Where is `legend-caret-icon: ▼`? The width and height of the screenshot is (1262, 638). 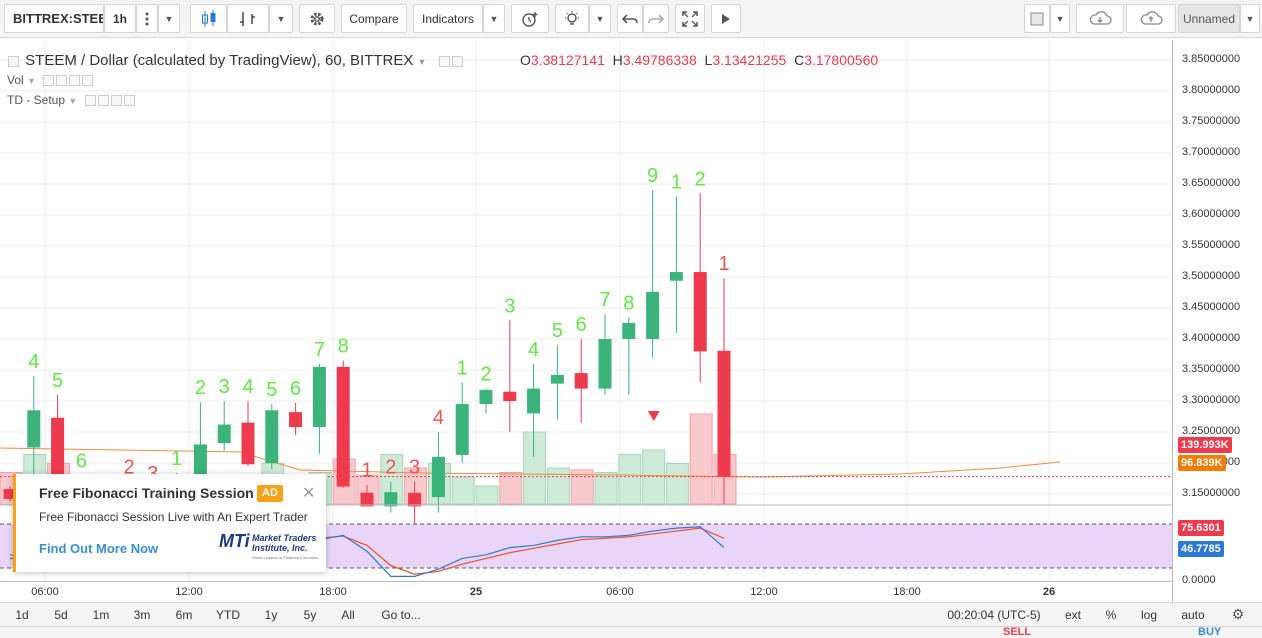
legend-caret-icon: ▼ is located at coordinates (422, 62).